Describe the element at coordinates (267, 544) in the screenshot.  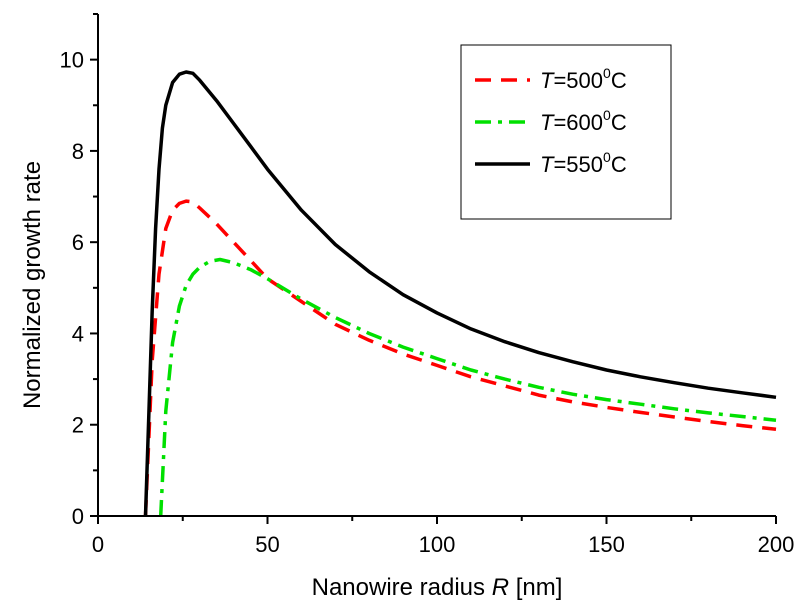
I see `x-tick-label: 50` at that location.